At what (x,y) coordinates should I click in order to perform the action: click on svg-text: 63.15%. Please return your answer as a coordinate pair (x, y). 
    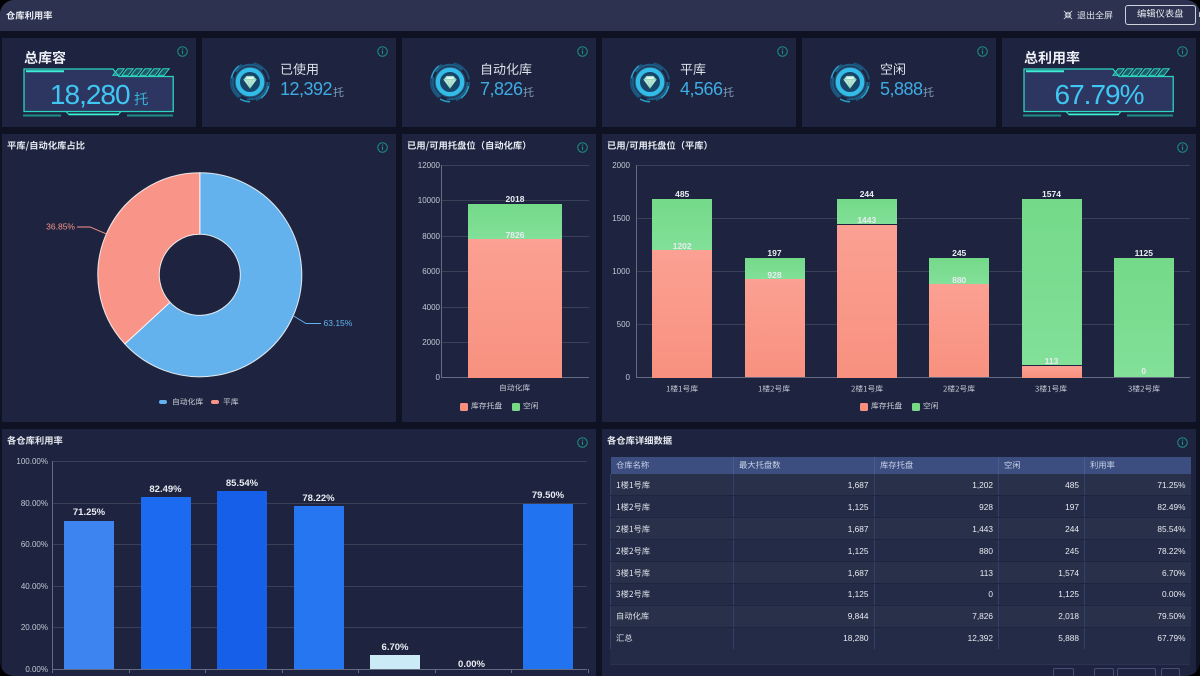
    Looking at the image, I should click on (338, 323).